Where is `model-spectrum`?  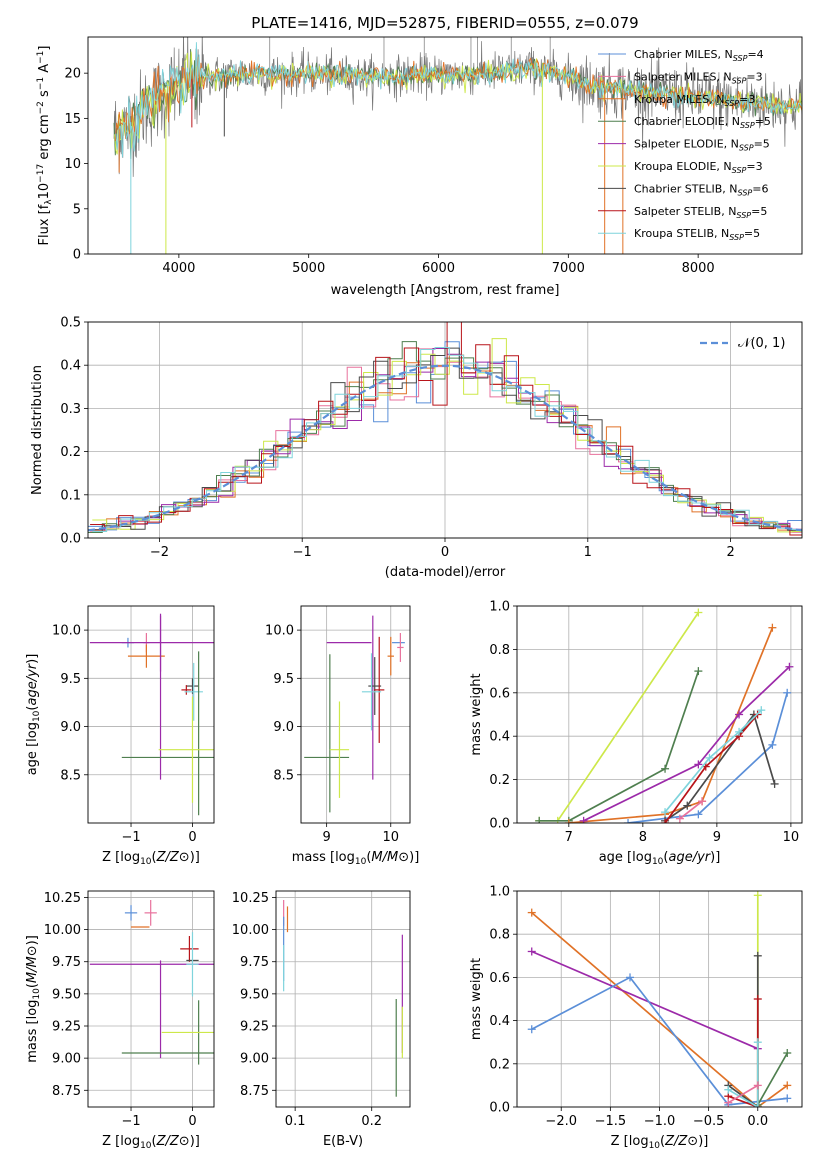
model-spectrum is located at coordinates (458, 100).